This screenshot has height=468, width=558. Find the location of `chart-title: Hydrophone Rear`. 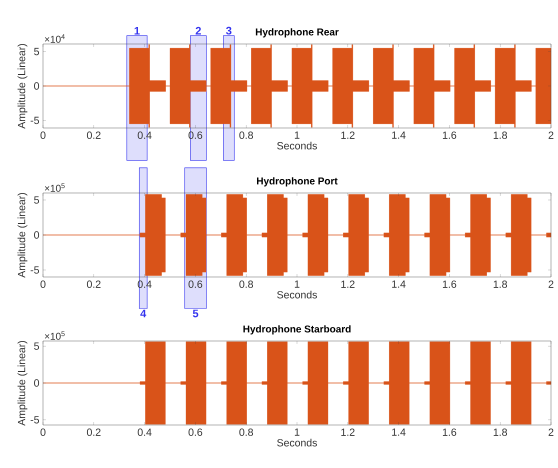

chart-title: Hydrophone Rear is located at coordinates (297, 33).